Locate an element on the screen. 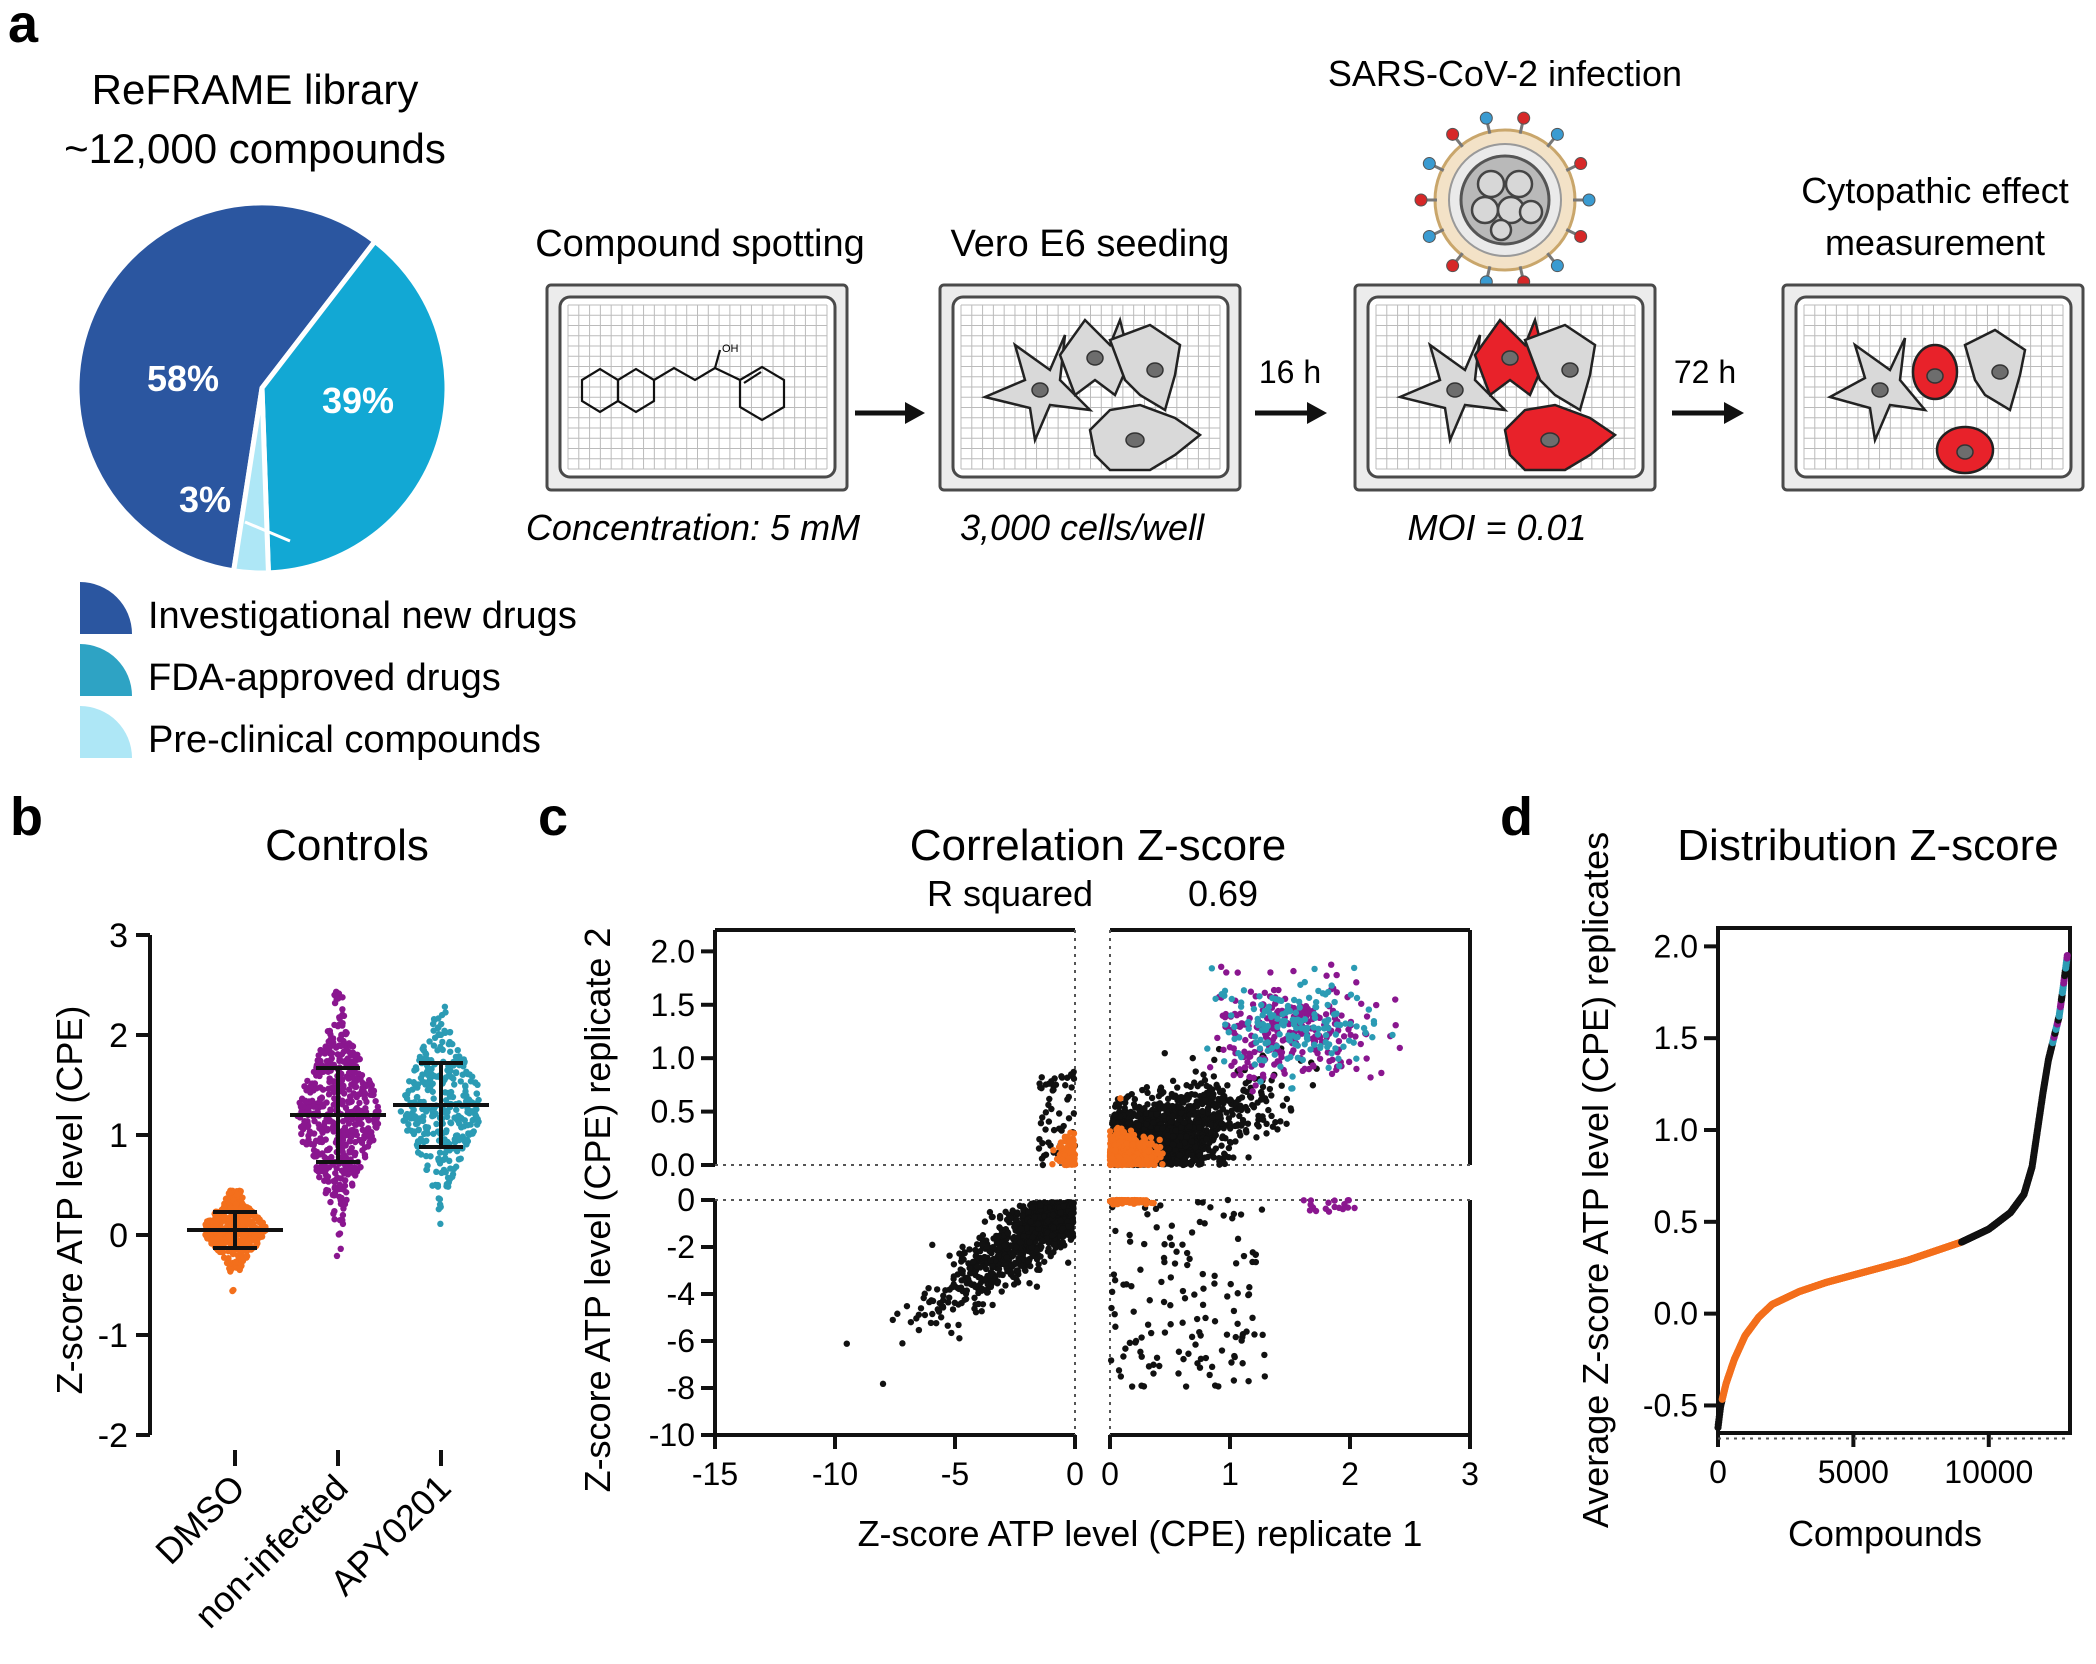 The width and height of the screenshot is (2096, 1664). pie-label-investigational: 58% is located at coordinates (183, 378).